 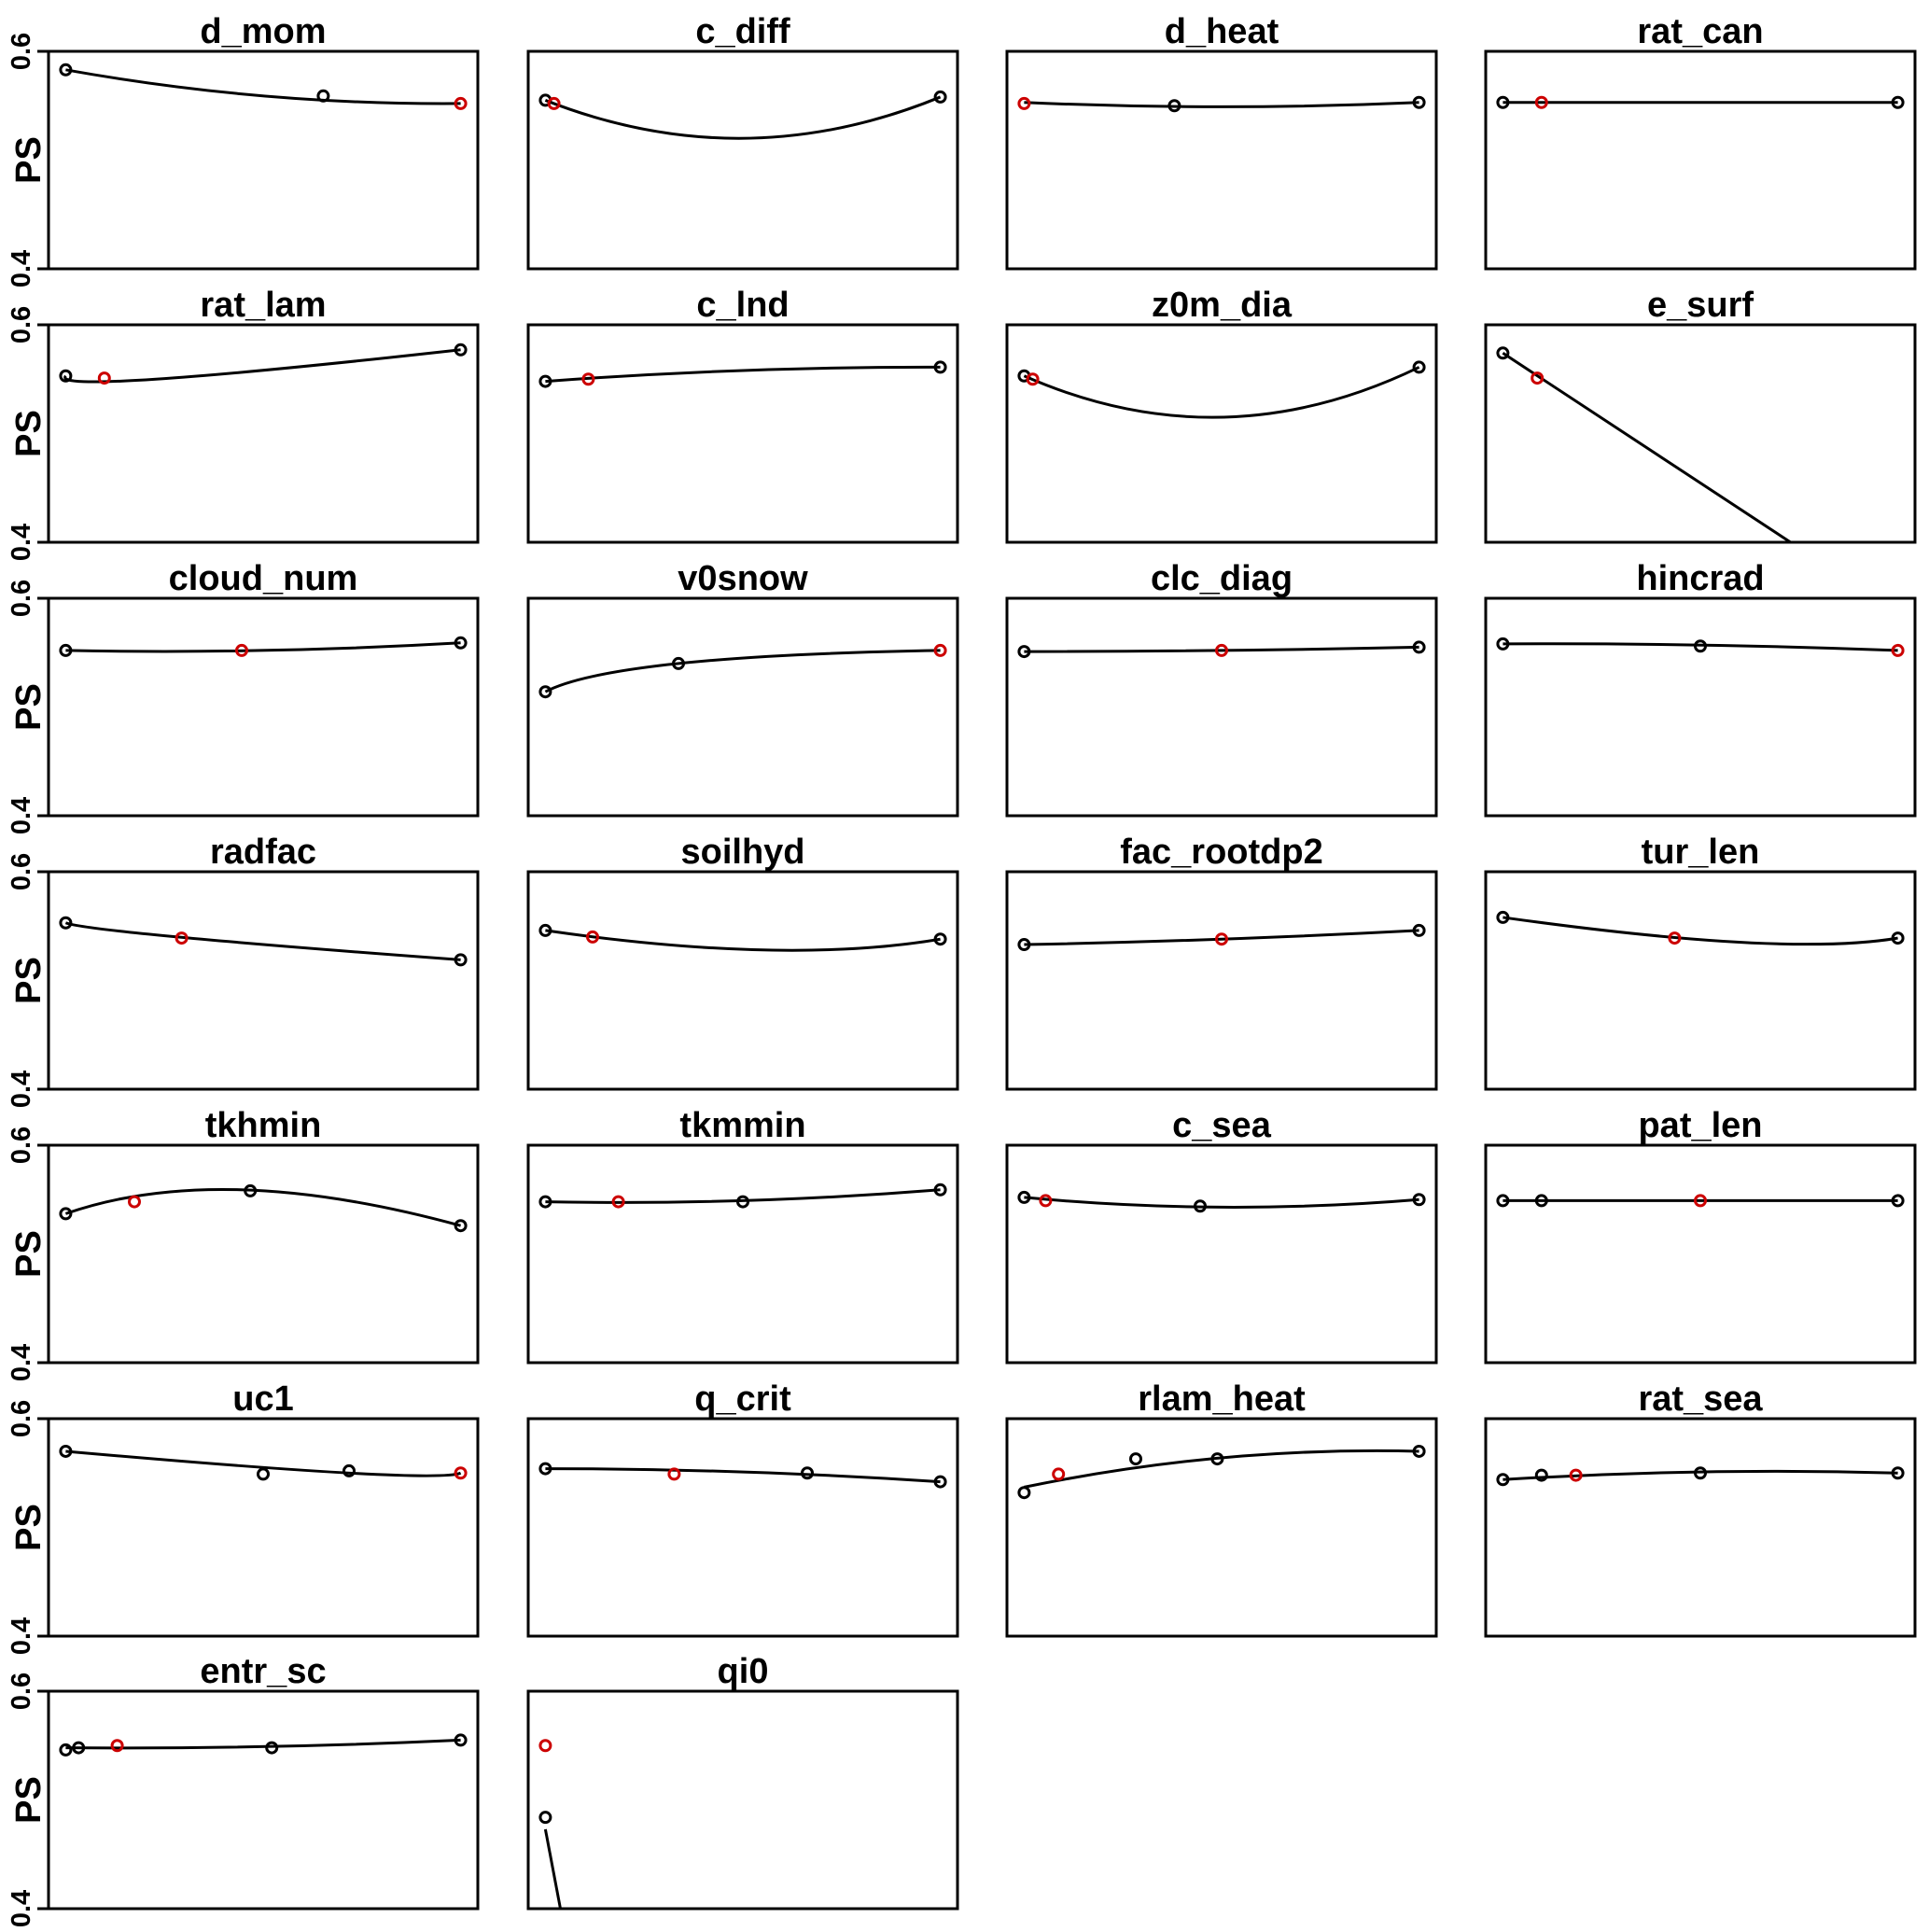 What do you see at coordinates (743, 1508) in the screenshot?
I see `panel-q_crit: q_crit` at bounding box center [743, 1508].